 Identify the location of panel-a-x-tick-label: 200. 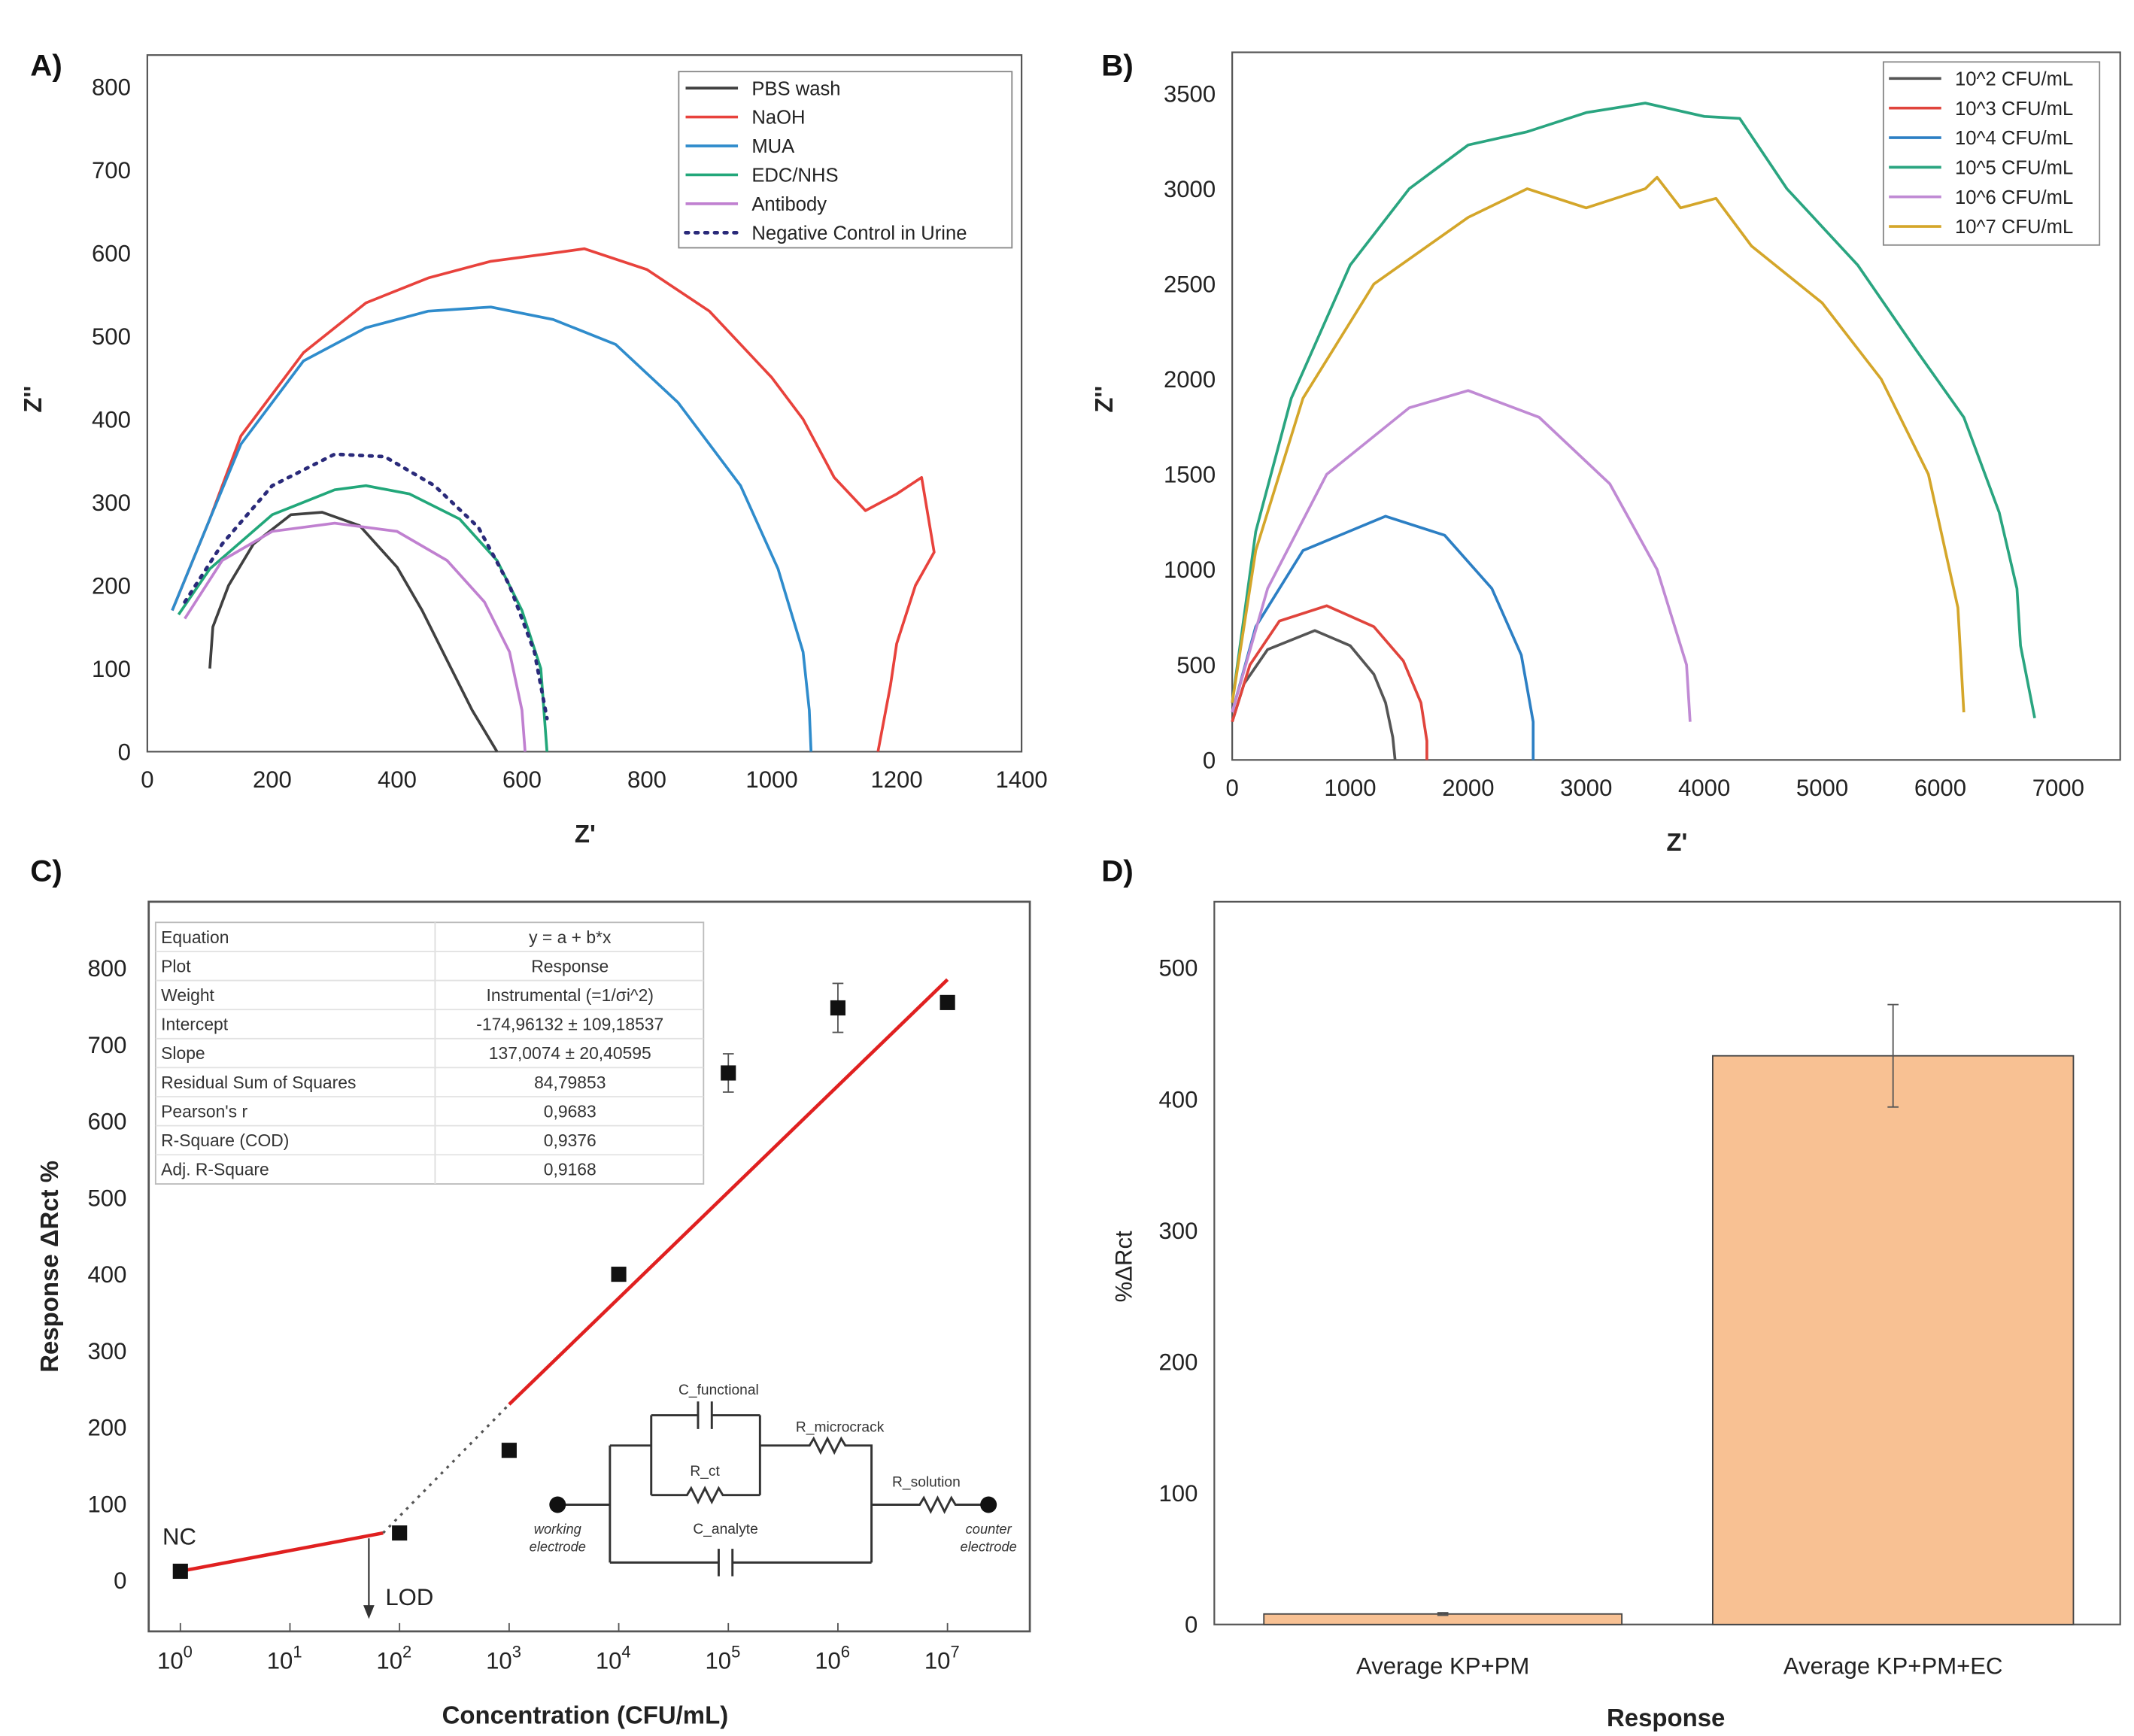
(272, 779).